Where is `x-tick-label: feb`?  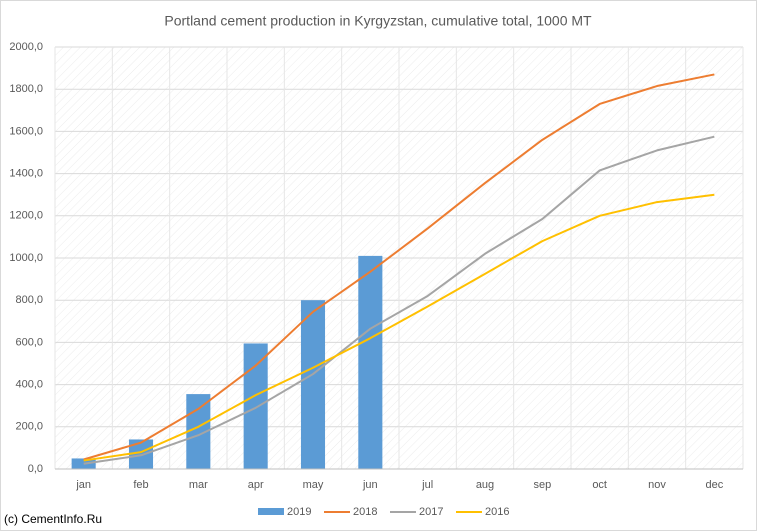
x-tick-label: feb is located at coordinates (140, 485).